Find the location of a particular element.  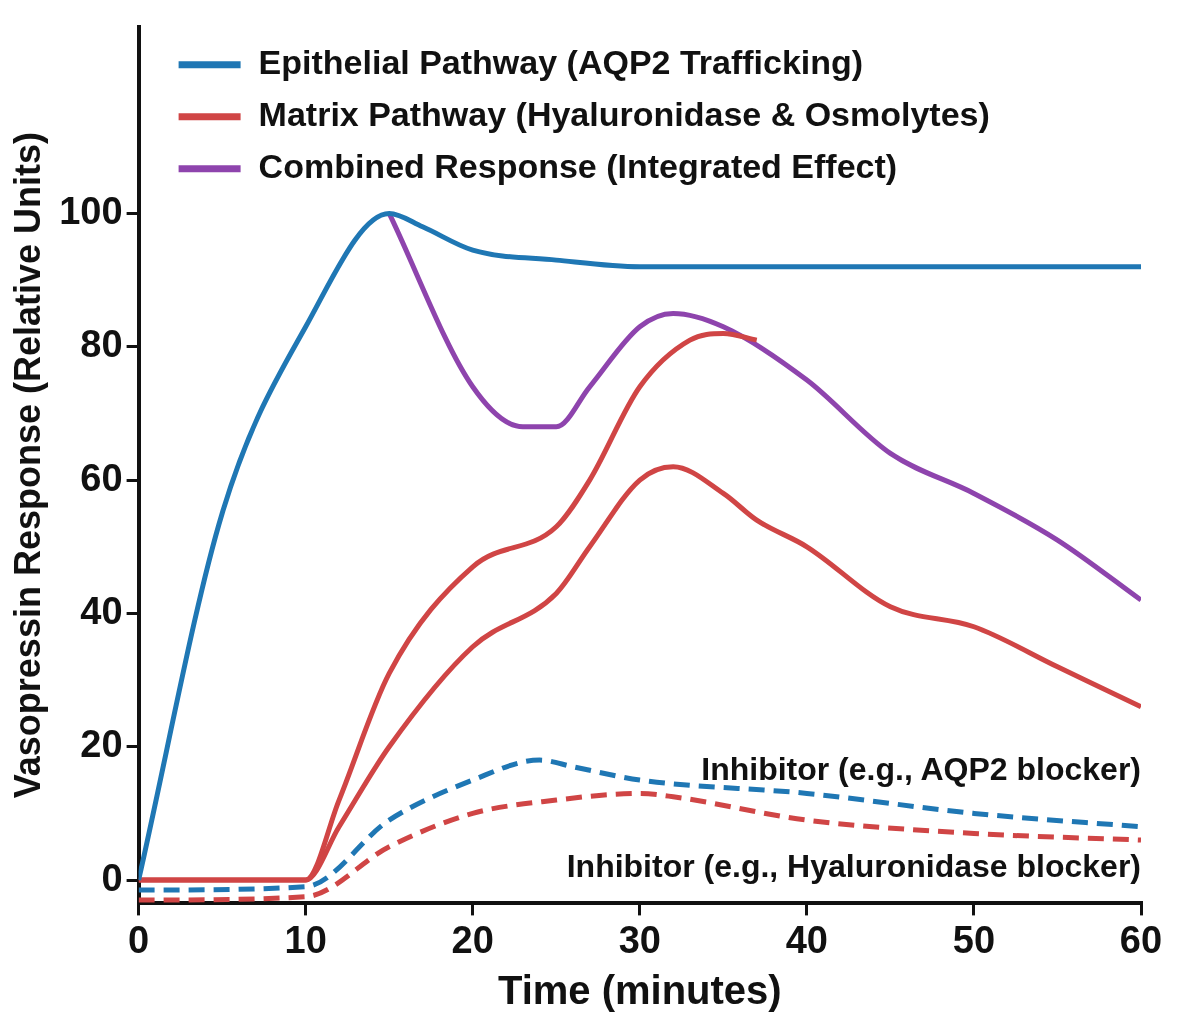

x-axis-title: Time (minutes) is located at coordinates (639, 990).